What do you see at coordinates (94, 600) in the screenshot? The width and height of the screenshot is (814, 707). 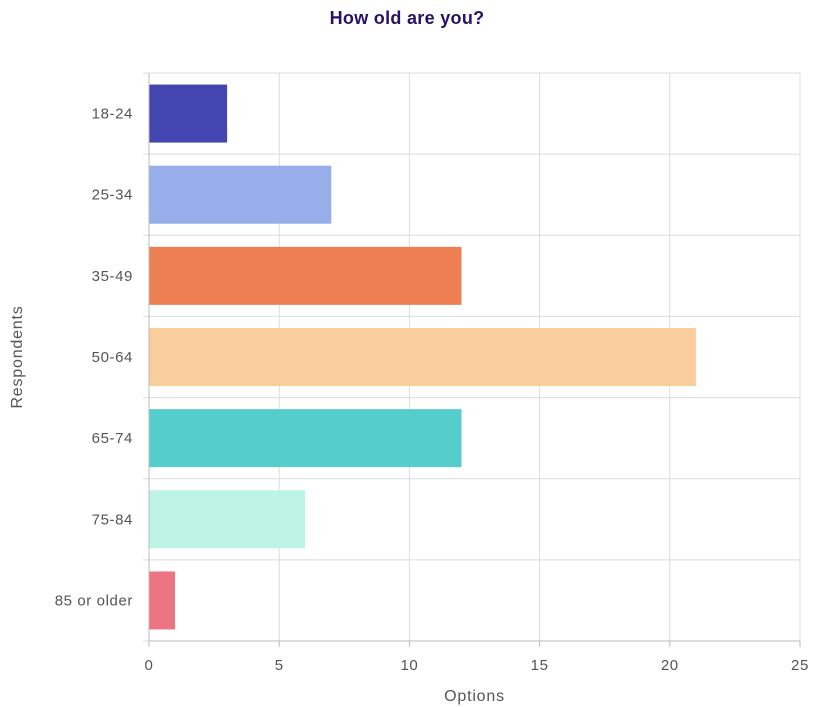 I see `y-tick-label: 85 or older` at bounding box center [94, 600].